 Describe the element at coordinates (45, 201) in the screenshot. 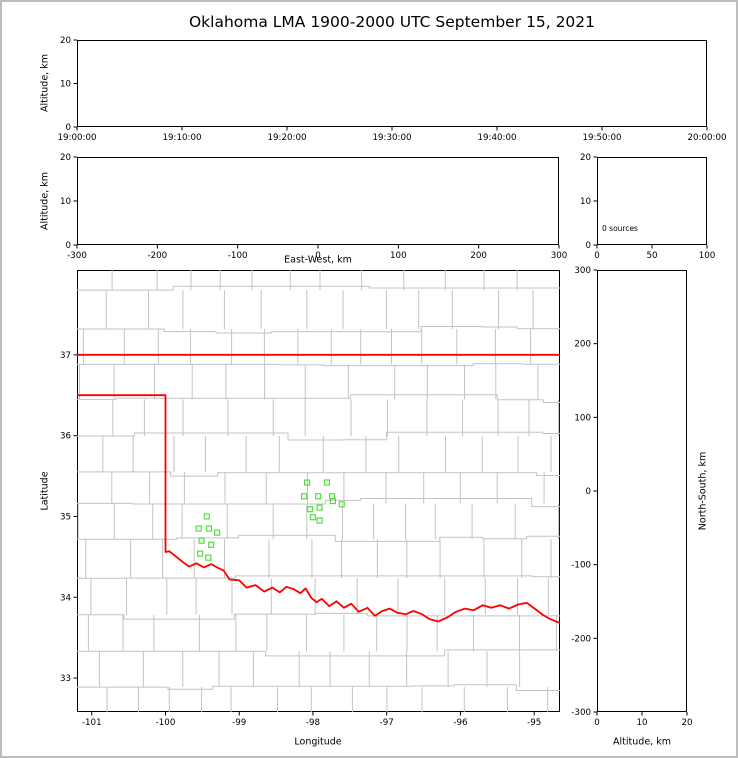

I see `ew-panel-ylabel: Altitude, km` at that location.